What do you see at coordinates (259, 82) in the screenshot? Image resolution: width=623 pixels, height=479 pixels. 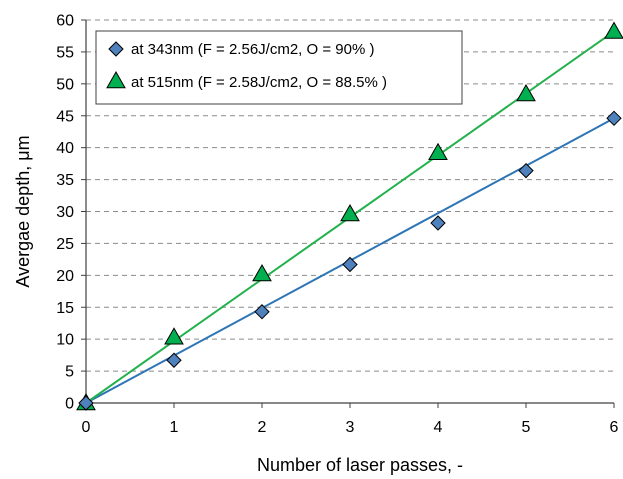 I see `legend-label-515nm: at 515nm (F = 2.58J/cm2, O = 88.5% )` at bounding box center [259, 82].